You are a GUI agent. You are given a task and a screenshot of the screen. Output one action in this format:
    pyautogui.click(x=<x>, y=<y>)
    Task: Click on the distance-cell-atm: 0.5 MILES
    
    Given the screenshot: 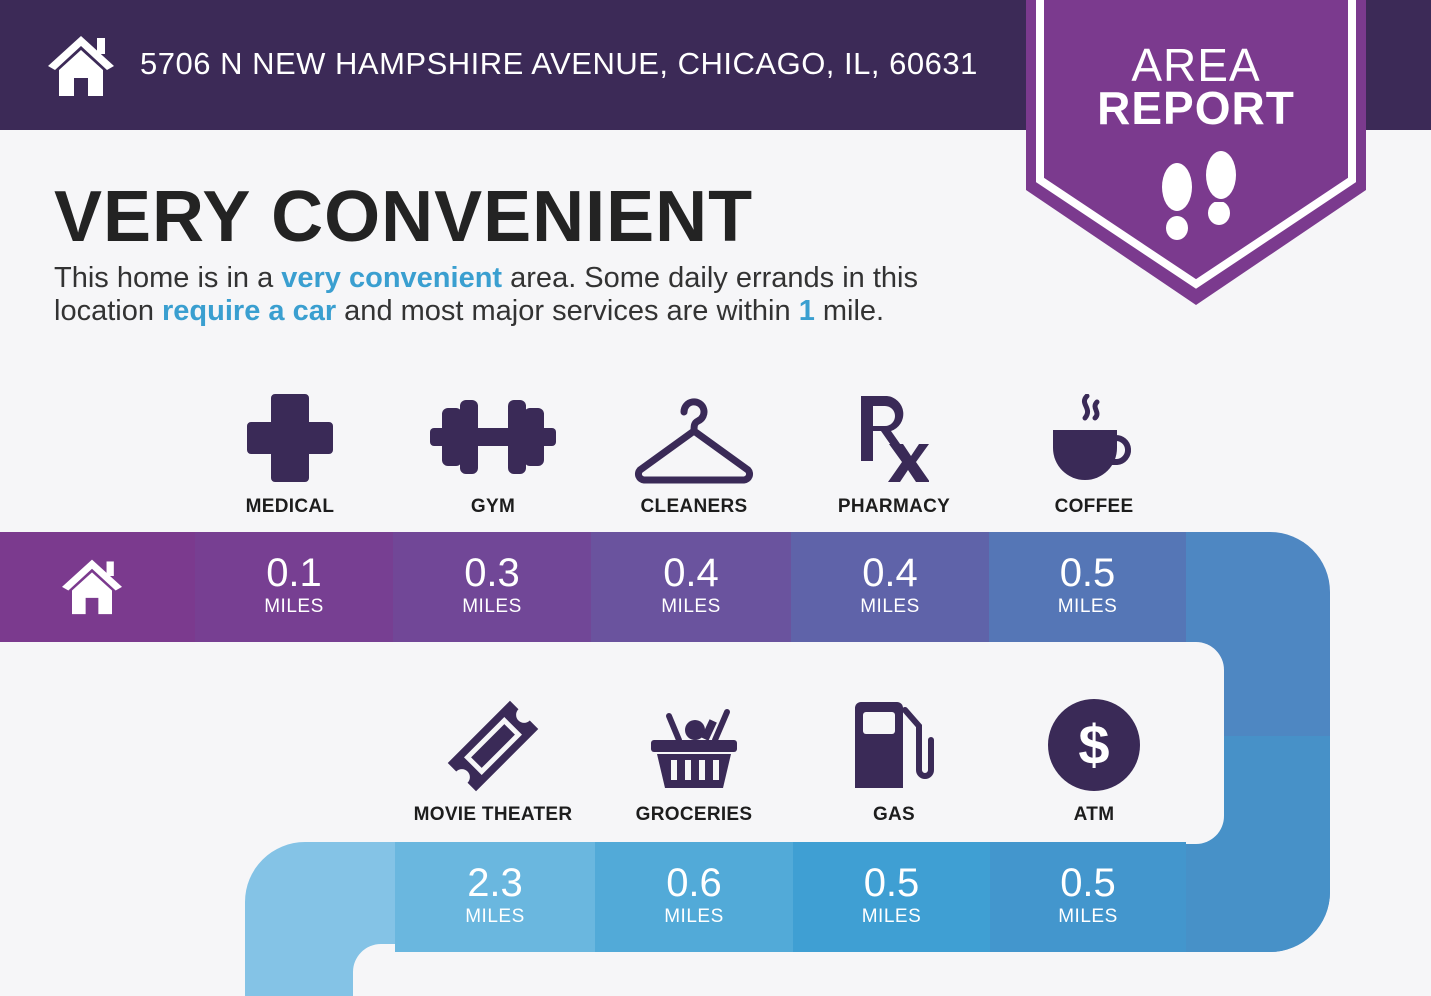 What is the action you would take?
    pyautogui.click(x=1088, y=897)
    